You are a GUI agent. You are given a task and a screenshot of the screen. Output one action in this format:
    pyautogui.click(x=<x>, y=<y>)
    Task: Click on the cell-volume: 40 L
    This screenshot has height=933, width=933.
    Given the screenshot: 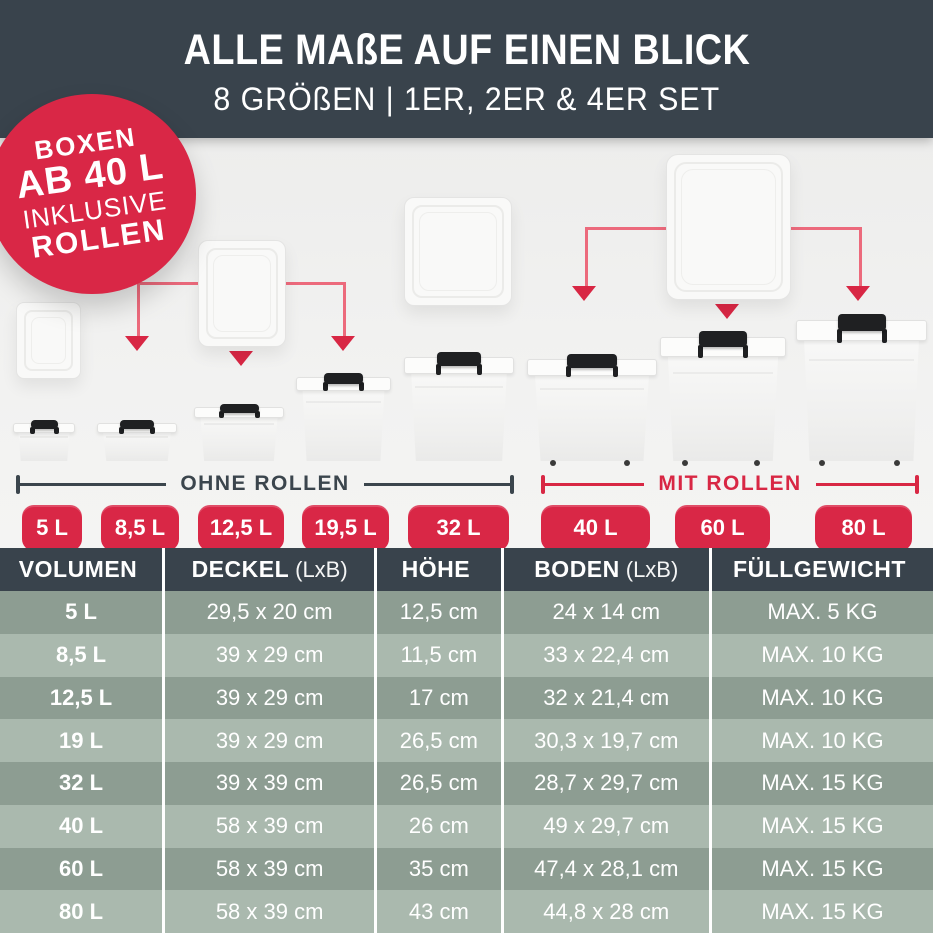 What is the action you would take?
    pyautogui.click(x=81, y=826)
    